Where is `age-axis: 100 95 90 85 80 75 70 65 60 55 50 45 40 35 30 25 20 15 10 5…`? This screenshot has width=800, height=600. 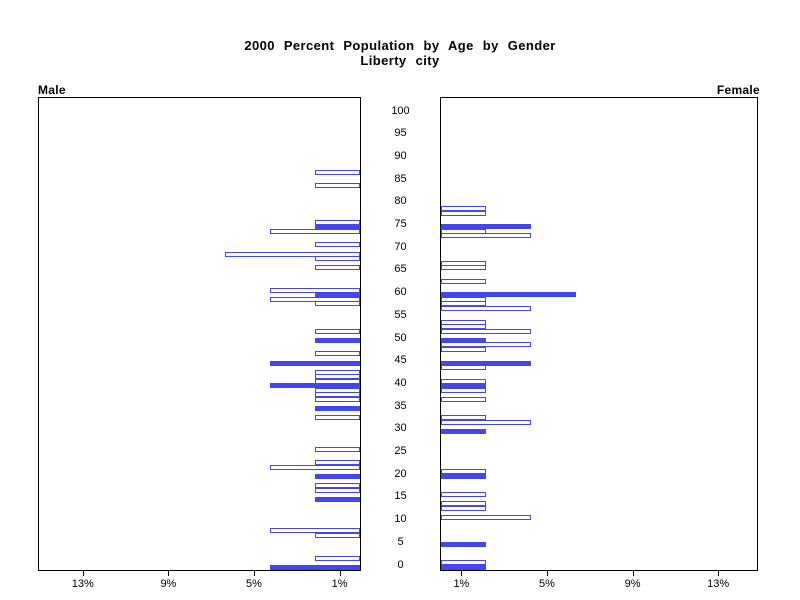
age-axis: 100 95 90 85 80 75 70 65 60 55 50 45 40 35 30 25 20 15 10 5… is located at coordinates (400, 334).